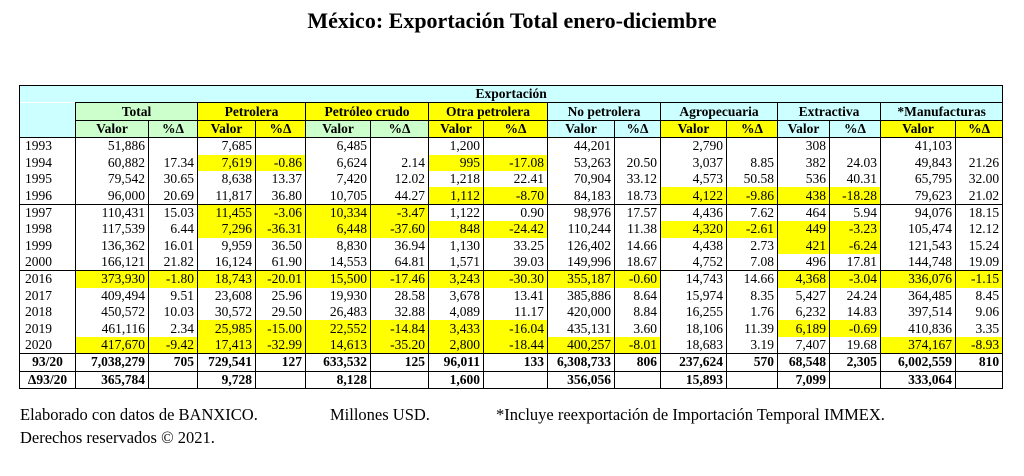 This screenshot has width=1024, height=476. Describe the element at coordinates (918, 213) in the screenshot. I see `value-cell: 94,076` at that location.